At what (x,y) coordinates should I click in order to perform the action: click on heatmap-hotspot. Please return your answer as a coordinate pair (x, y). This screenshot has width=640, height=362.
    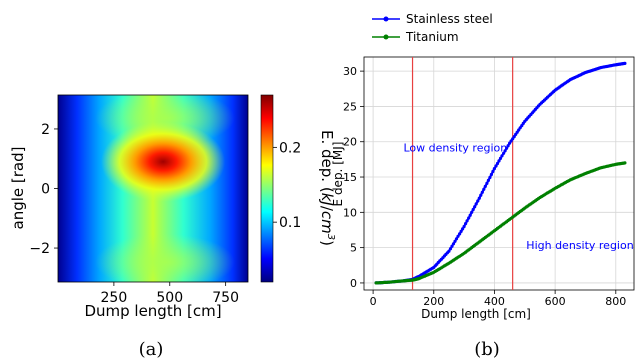
    Looking at the image, I should click on (163, 161).